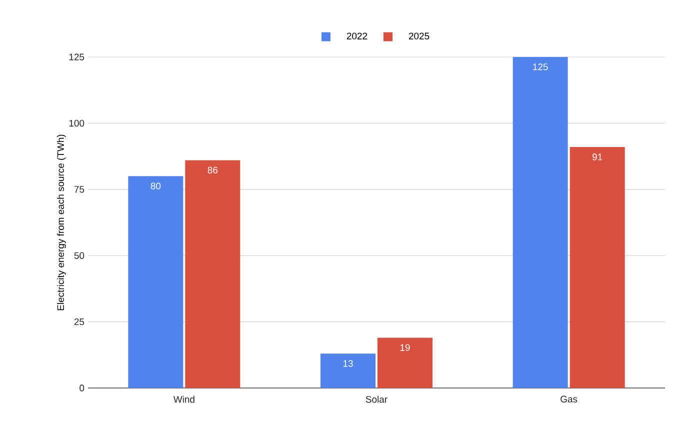 This screenshot has width=696, height=431. What do you see at coordinates (61, 222) in the screenshot?
I see `y-axis-title: Electricity energy from each source (TWh)` at bounding box center [61, 222].